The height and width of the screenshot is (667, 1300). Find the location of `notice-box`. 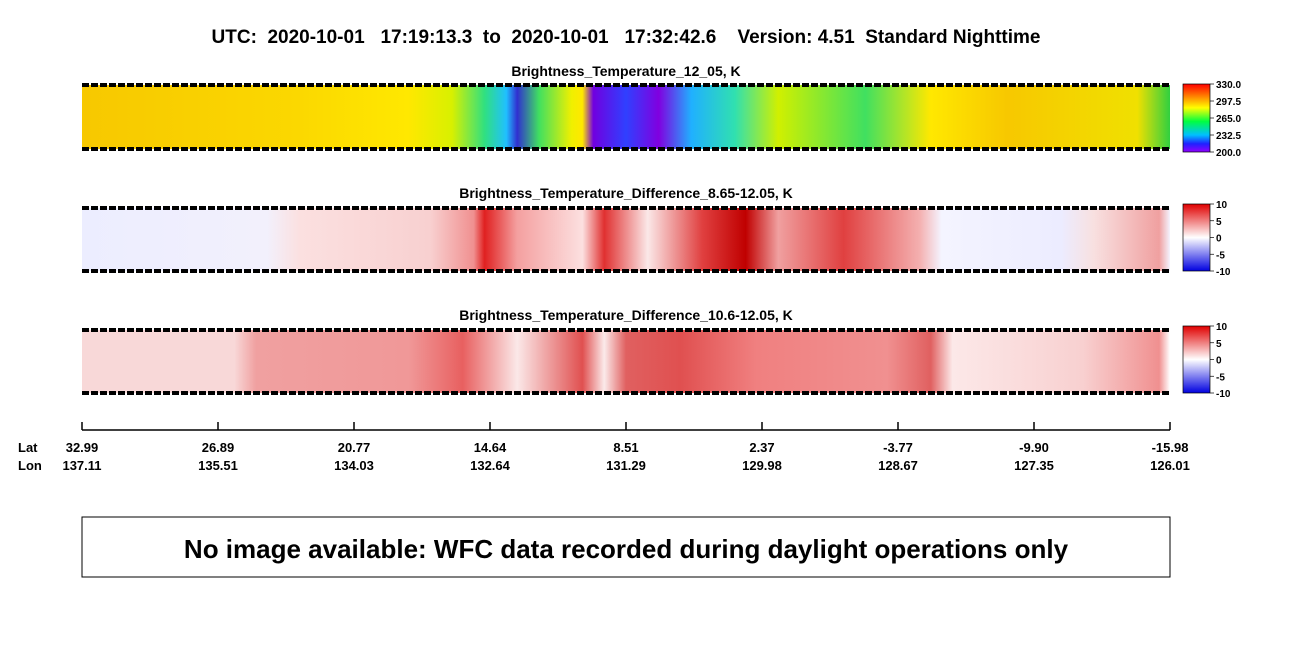

notice-box is located at coordinates (626, 547).